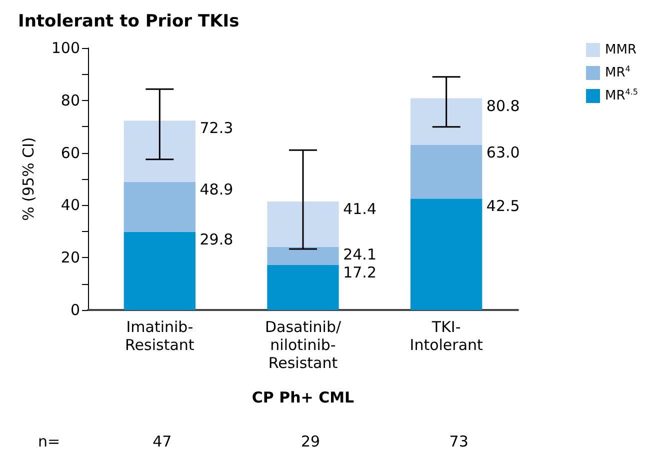 Image resolution: width=655 pixels, height=468 pixels. What do you see at coordinates (70, 153) in the screenshot?
I see `y-tick-label: 60` at bounding box center [70, 153].